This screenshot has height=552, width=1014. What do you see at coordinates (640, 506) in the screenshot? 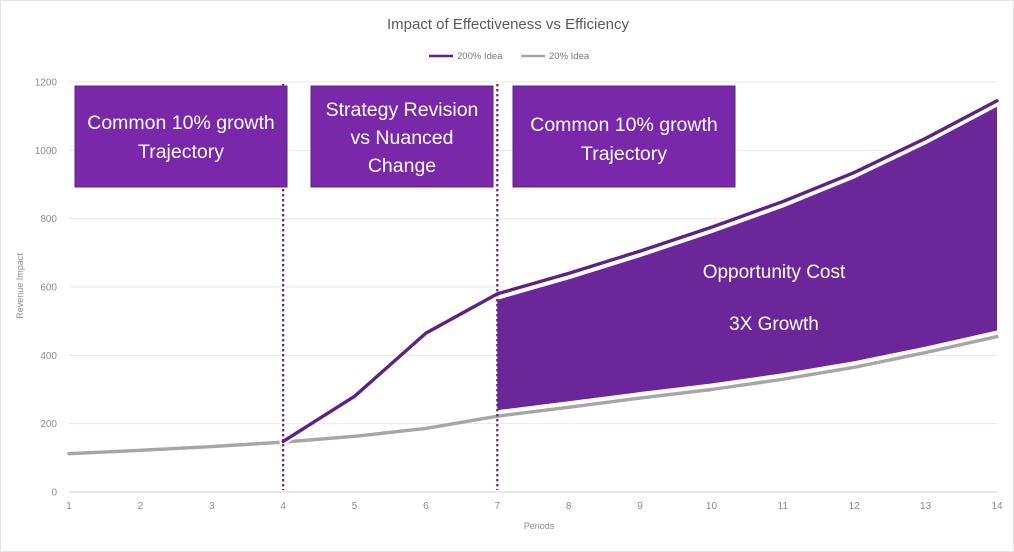
I see `x-tick-label-9: 9` at bounding box center [640, 506].